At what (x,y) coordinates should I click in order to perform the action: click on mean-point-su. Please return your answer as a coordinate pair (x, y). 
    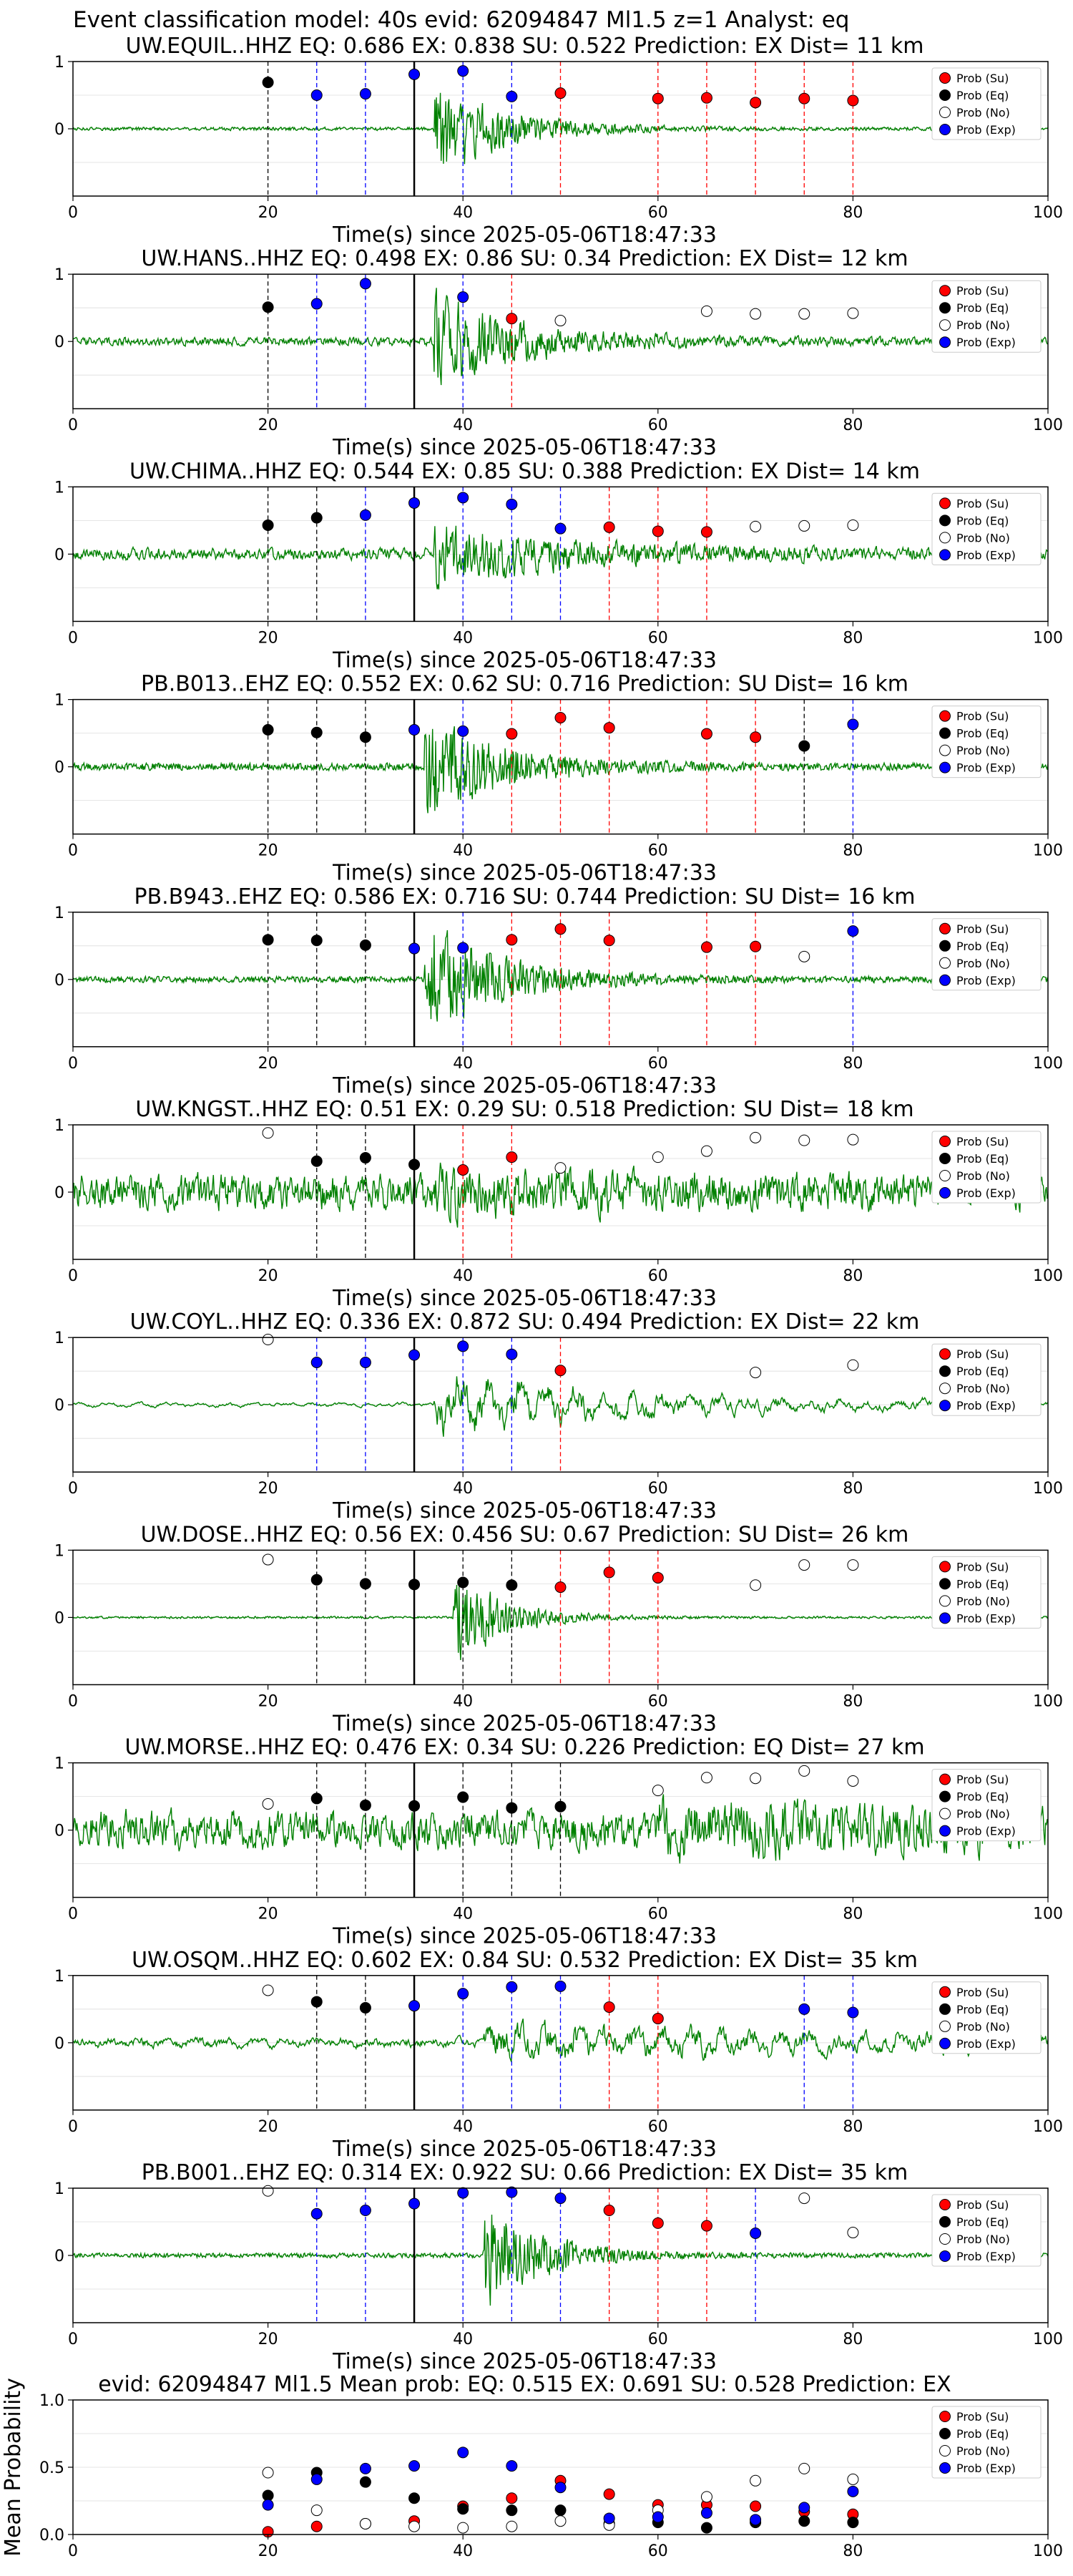
    Looking at the image, I should click on (609, 2494).